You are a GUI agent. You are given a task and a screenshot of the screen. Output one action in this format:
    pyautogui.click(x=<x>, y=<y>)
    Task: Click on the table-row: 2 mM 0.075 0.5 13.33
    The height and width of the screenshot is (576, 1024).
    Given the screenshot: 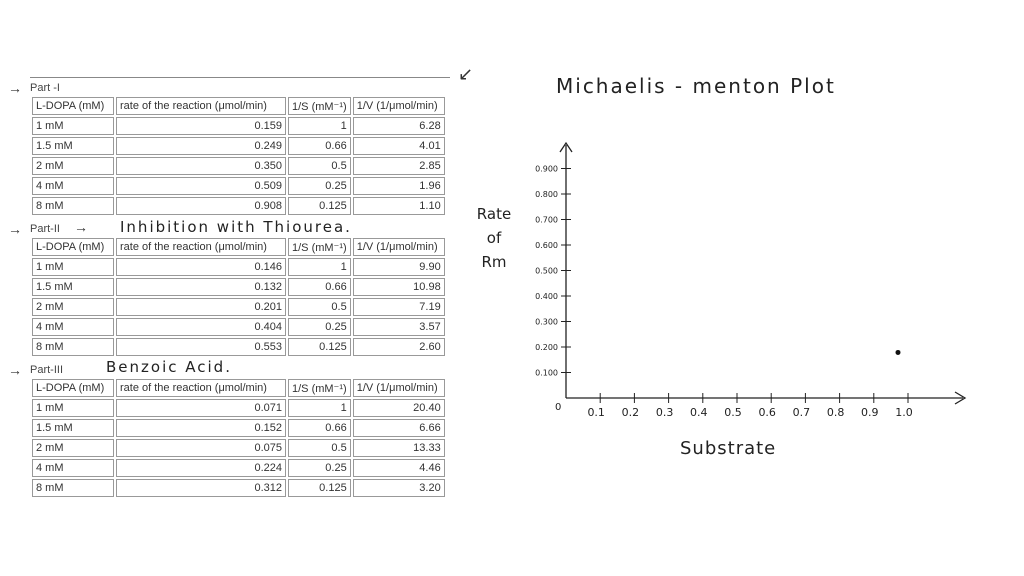 What is the action you would take?
    pyautogui.click(x=238, y=448)
    